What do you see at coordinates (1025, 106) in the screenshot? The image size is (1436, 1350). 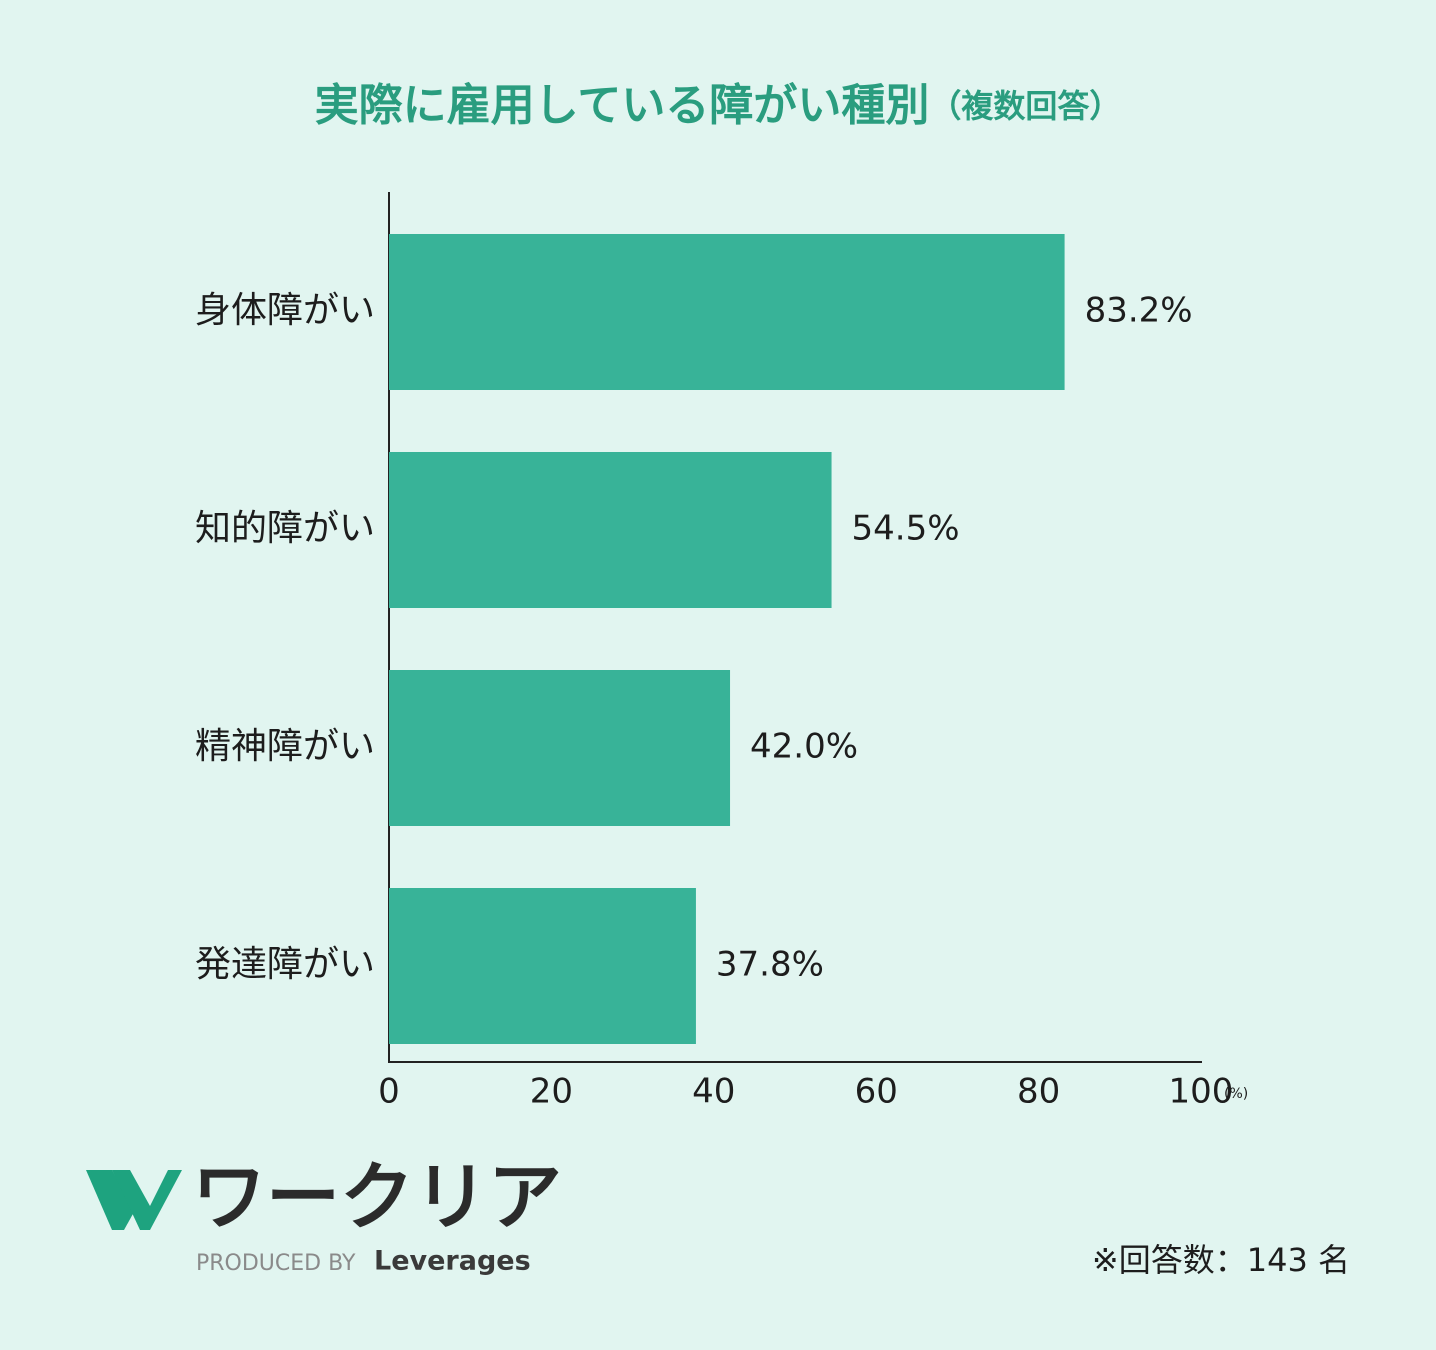 I see `title-note: （複数回答）` at bounding box center [1025, 106].